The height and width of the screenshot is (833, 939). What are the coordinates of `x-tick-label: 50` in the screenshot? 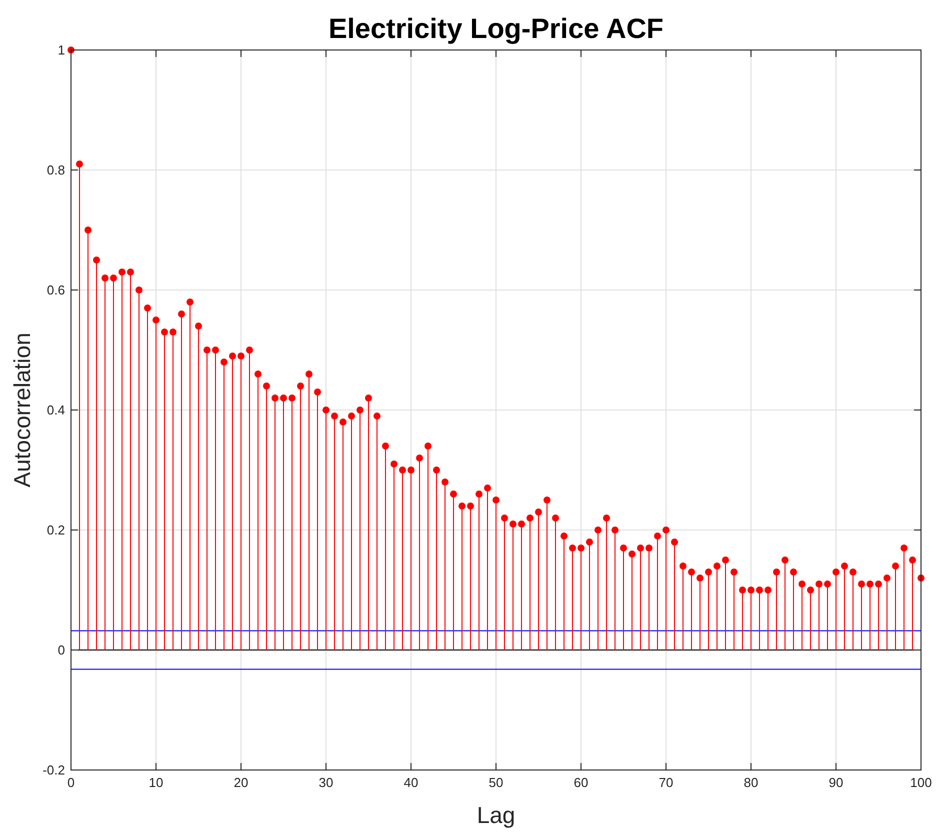 It's located at (496, 782).